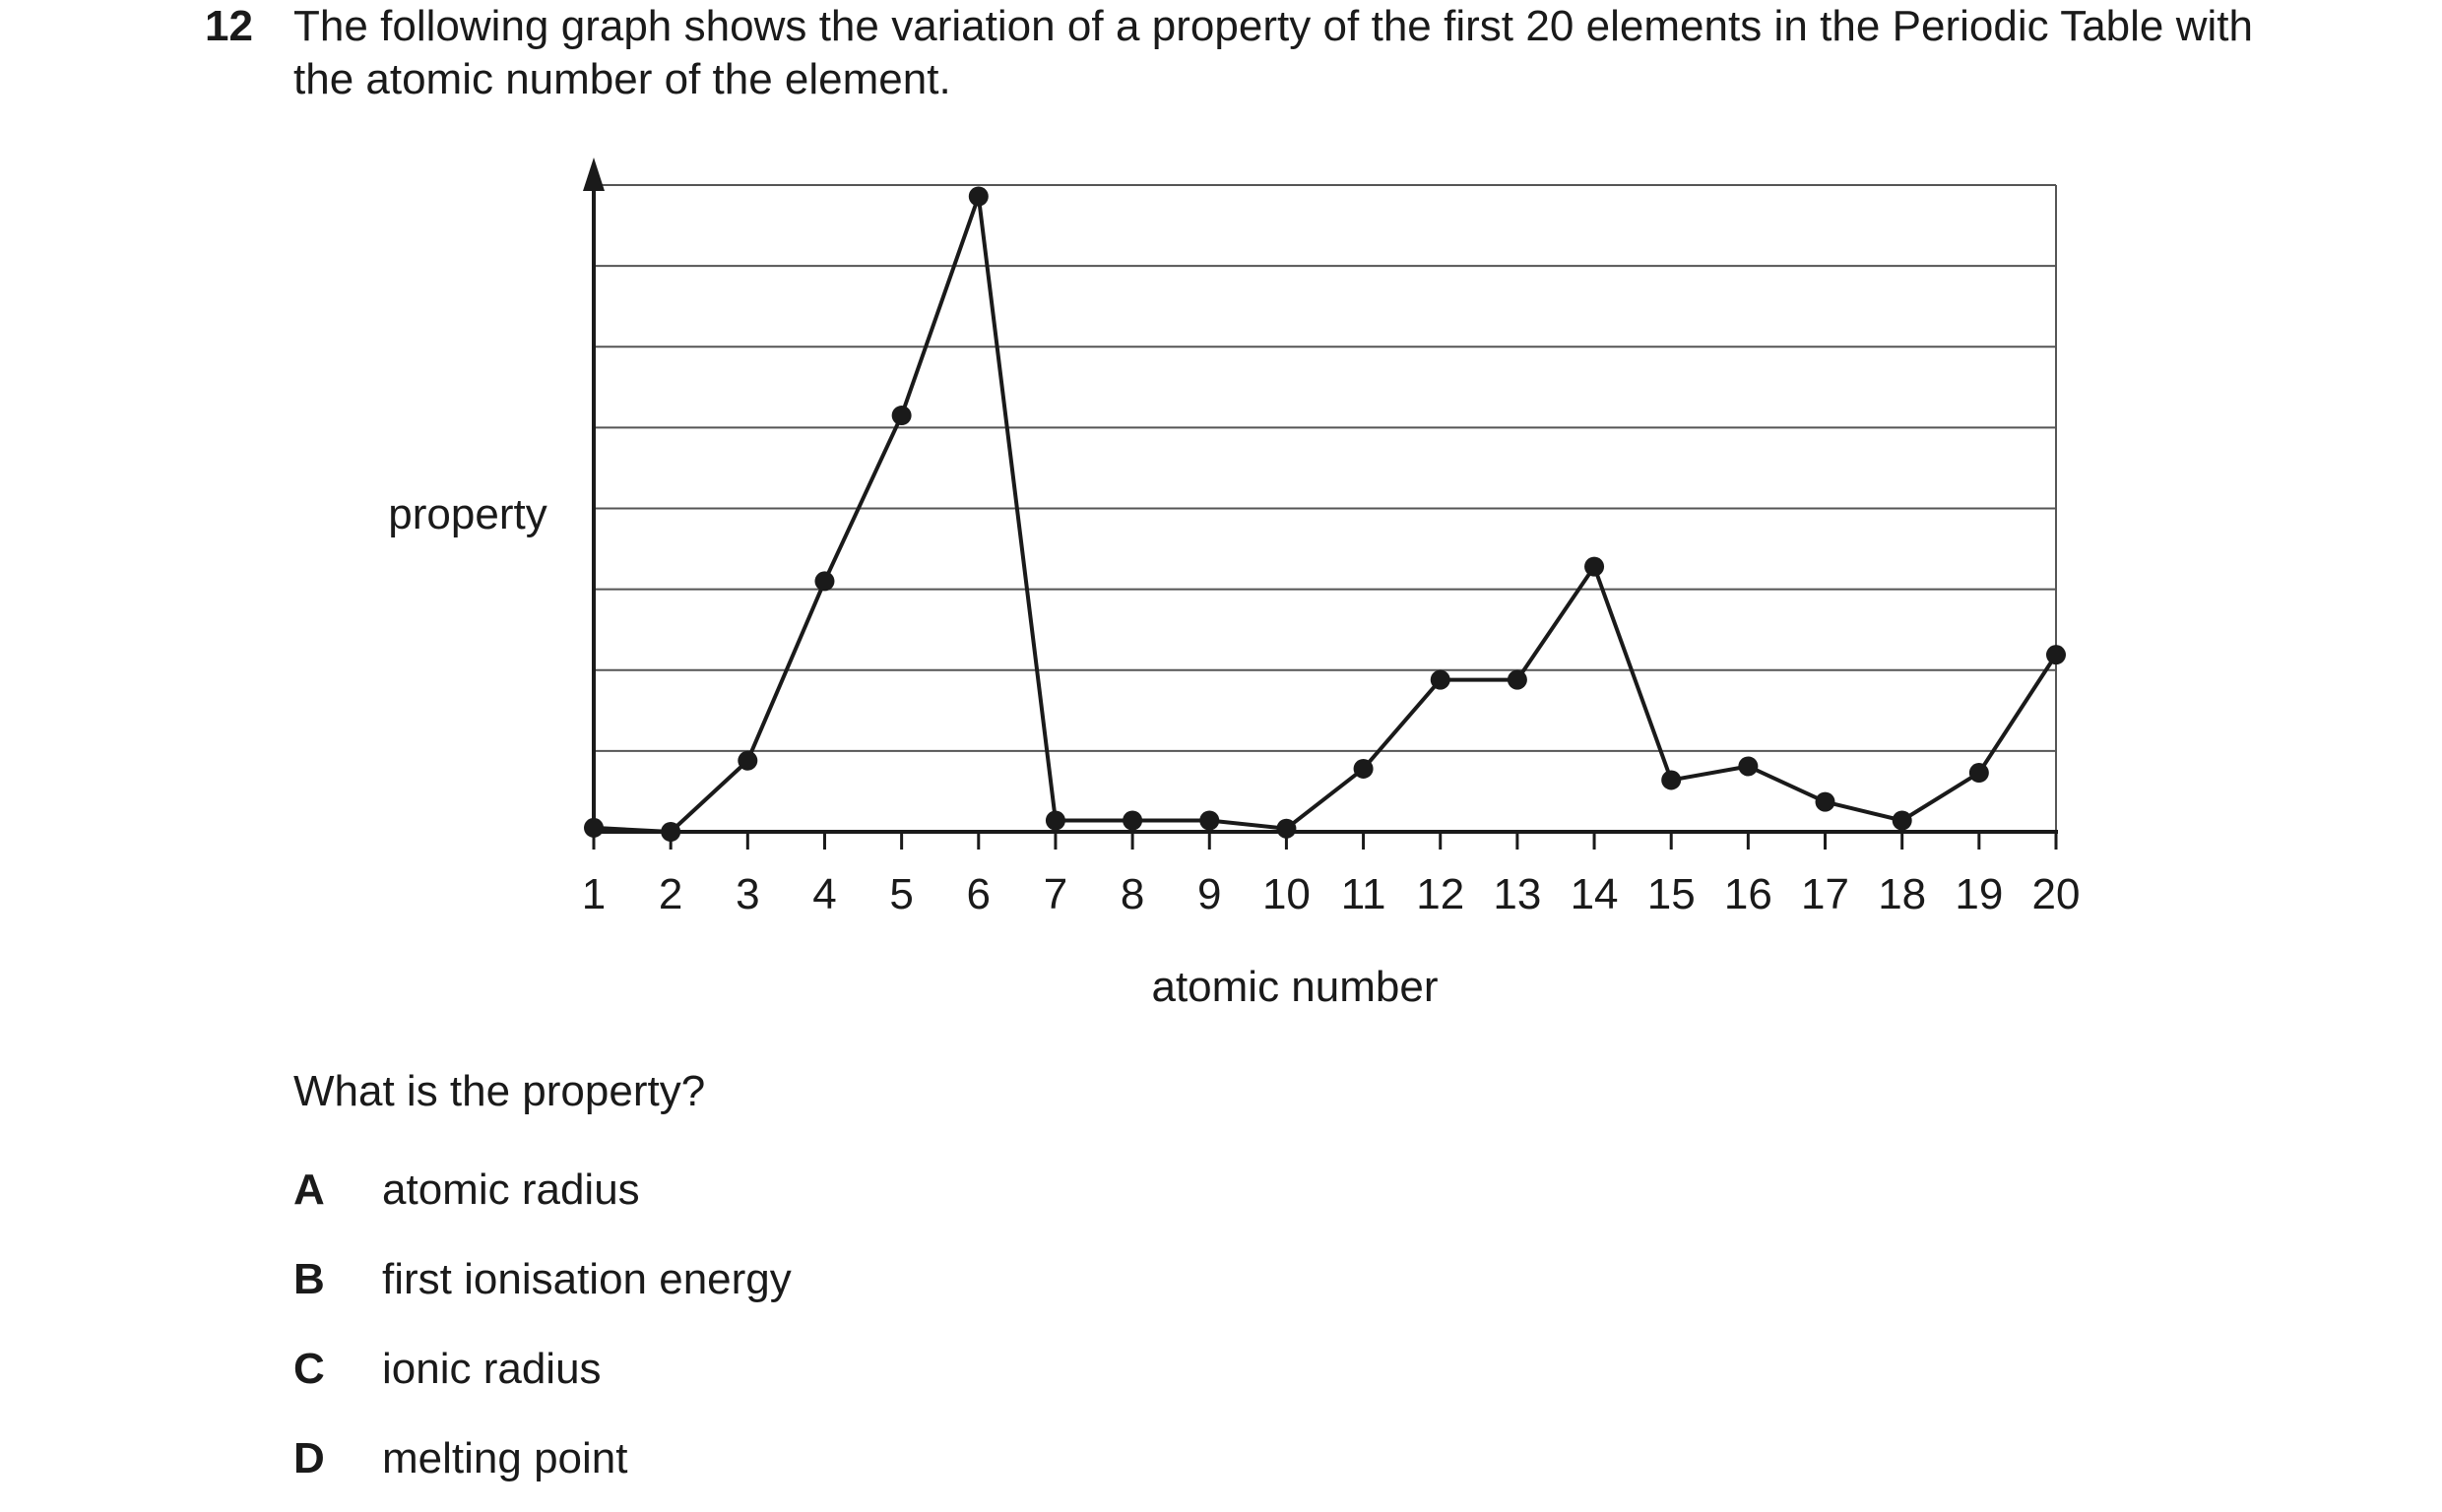 Image resolution: width=2442 pixels, height=1512 pixels. I want to click on option-letter: C, so click(309, 1369).